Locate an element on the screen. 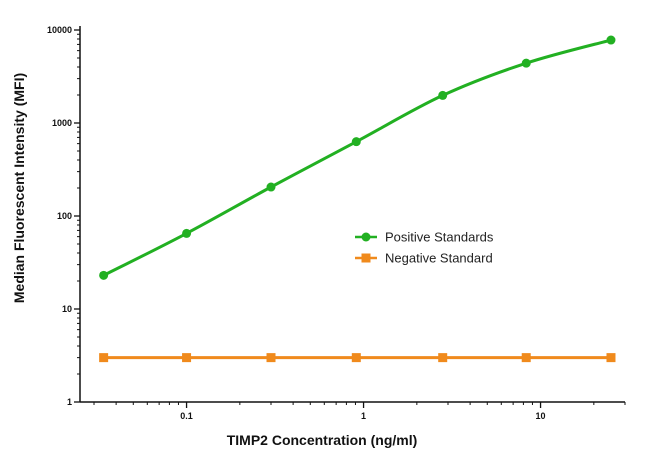  legend-label: Positive Standards is located at coordinates (439, 237).